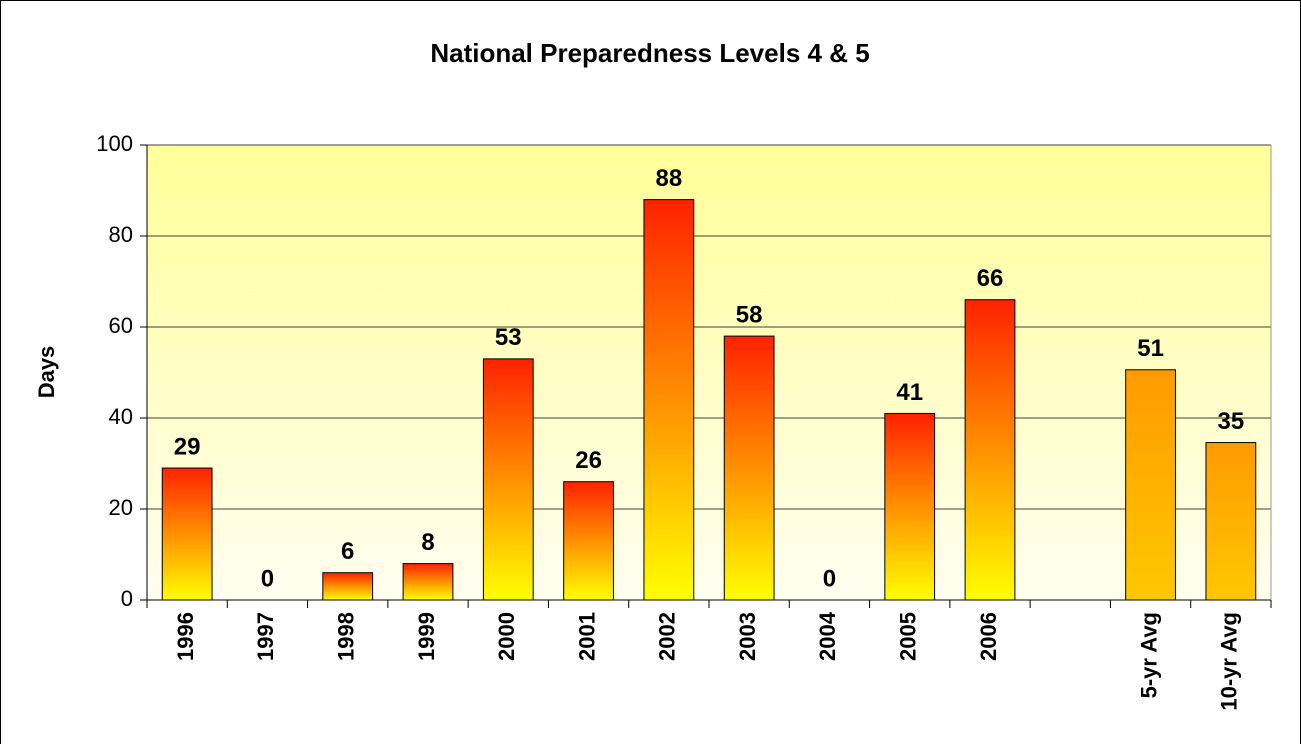 The width and height of the screenshot is (1301, 744). What do you see at coordinates (347, 551) in the screenshot?
I see `data-label: 6` at bounding box center [347, 551].